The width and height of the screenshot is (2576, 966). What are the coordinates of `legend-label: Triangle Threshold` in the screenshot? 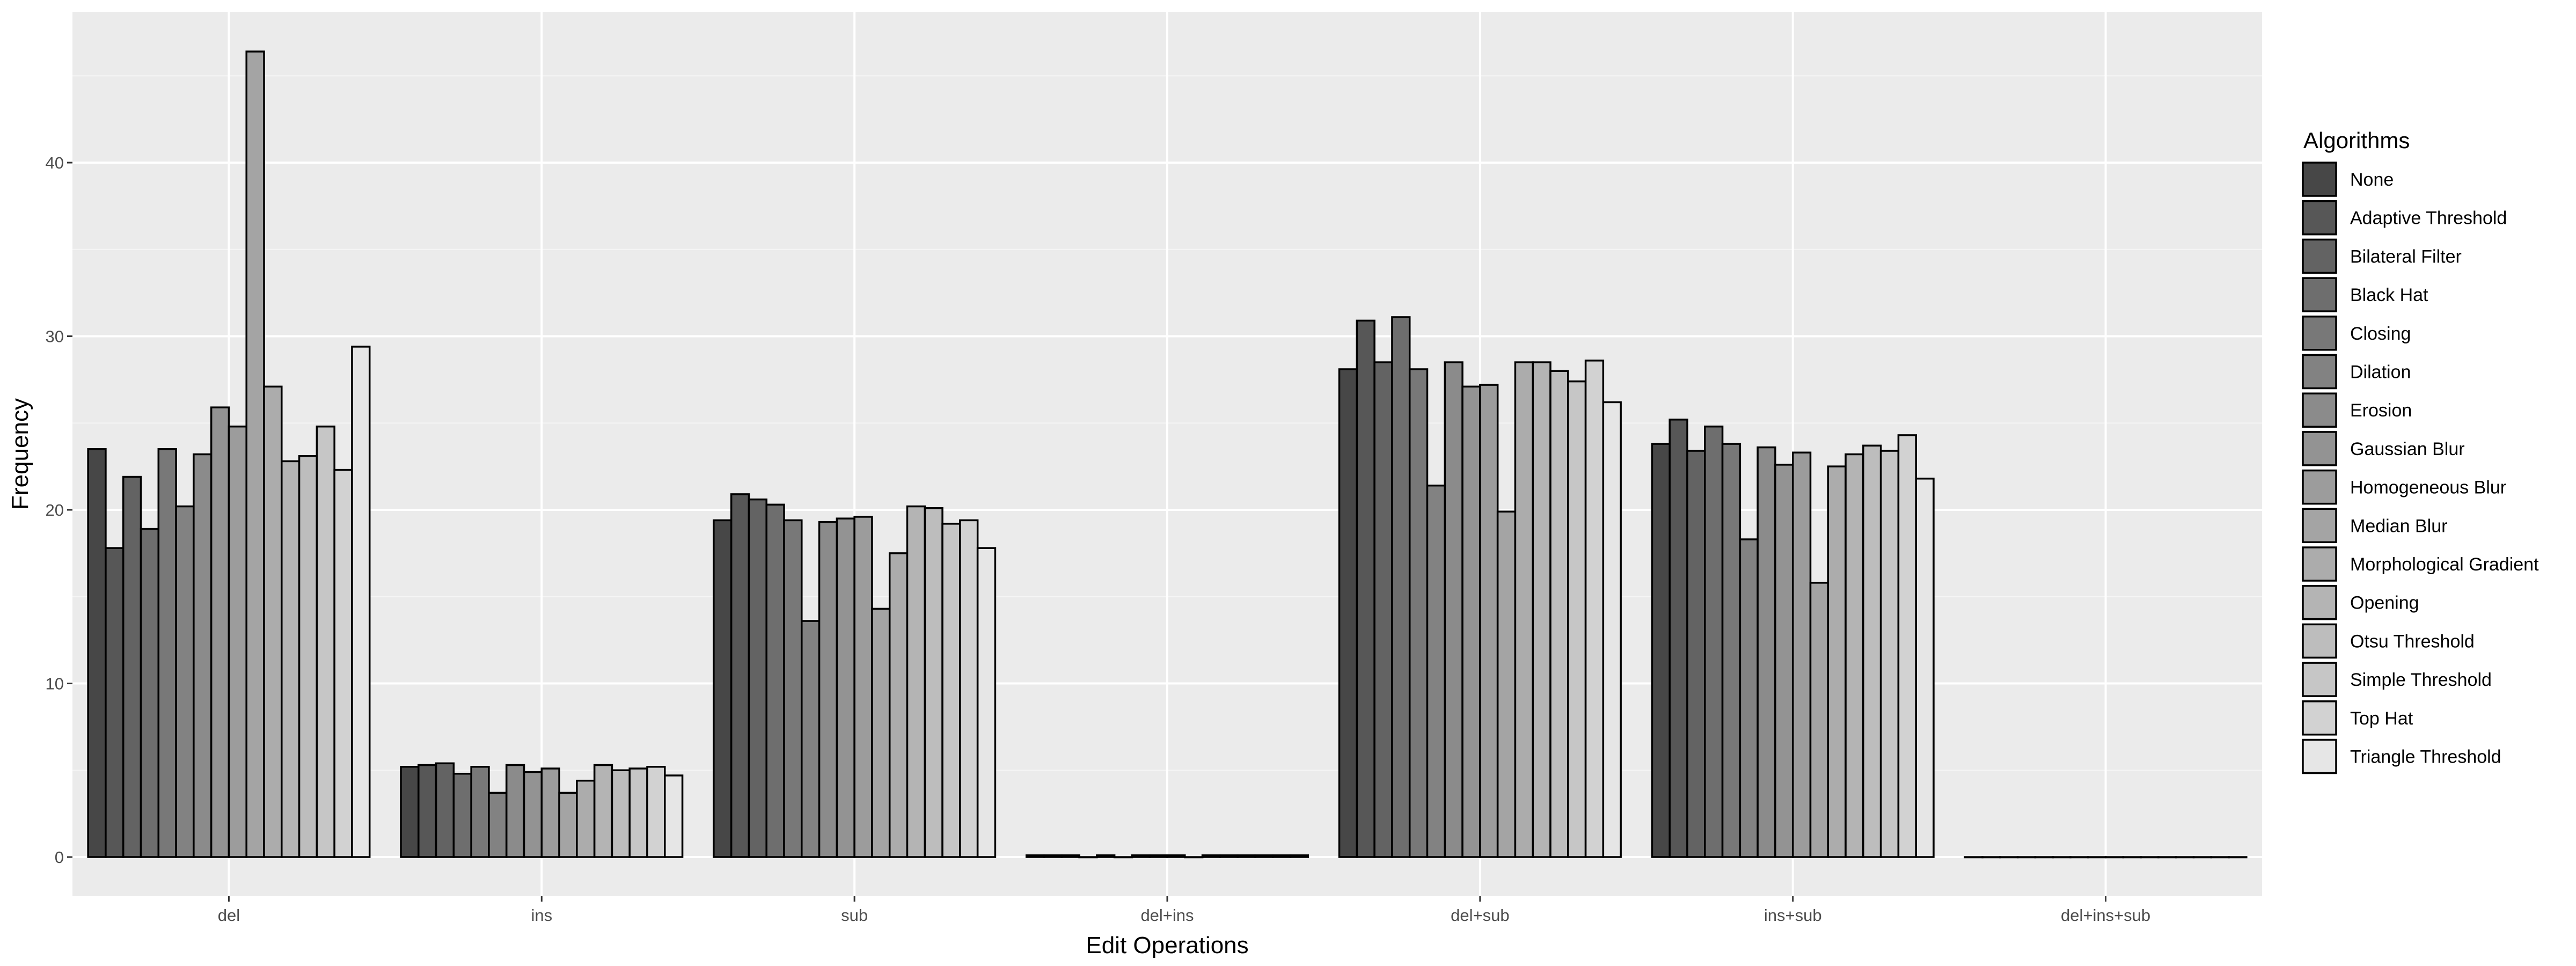 It's located at (2425, 757).